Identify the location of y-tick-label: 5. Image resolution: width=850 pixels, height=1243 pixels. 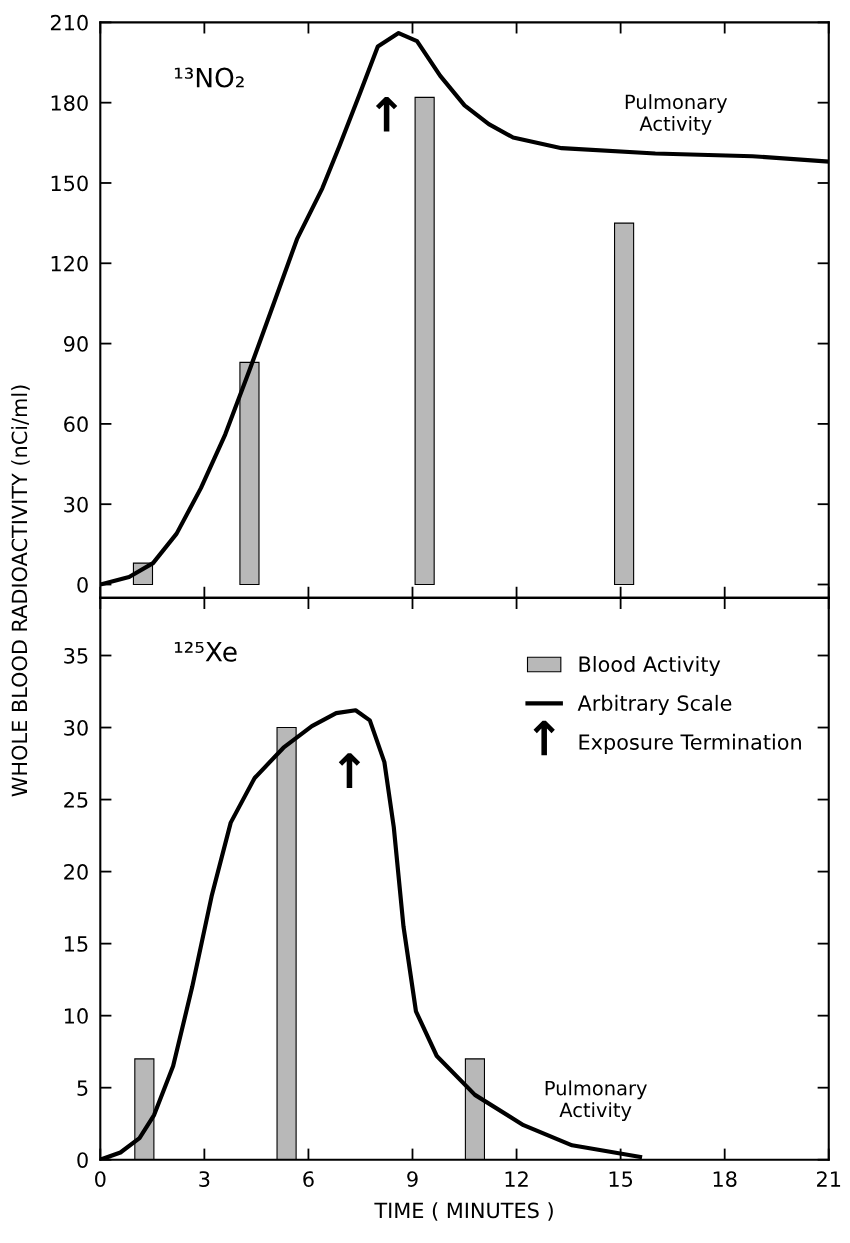
(82, 1088).